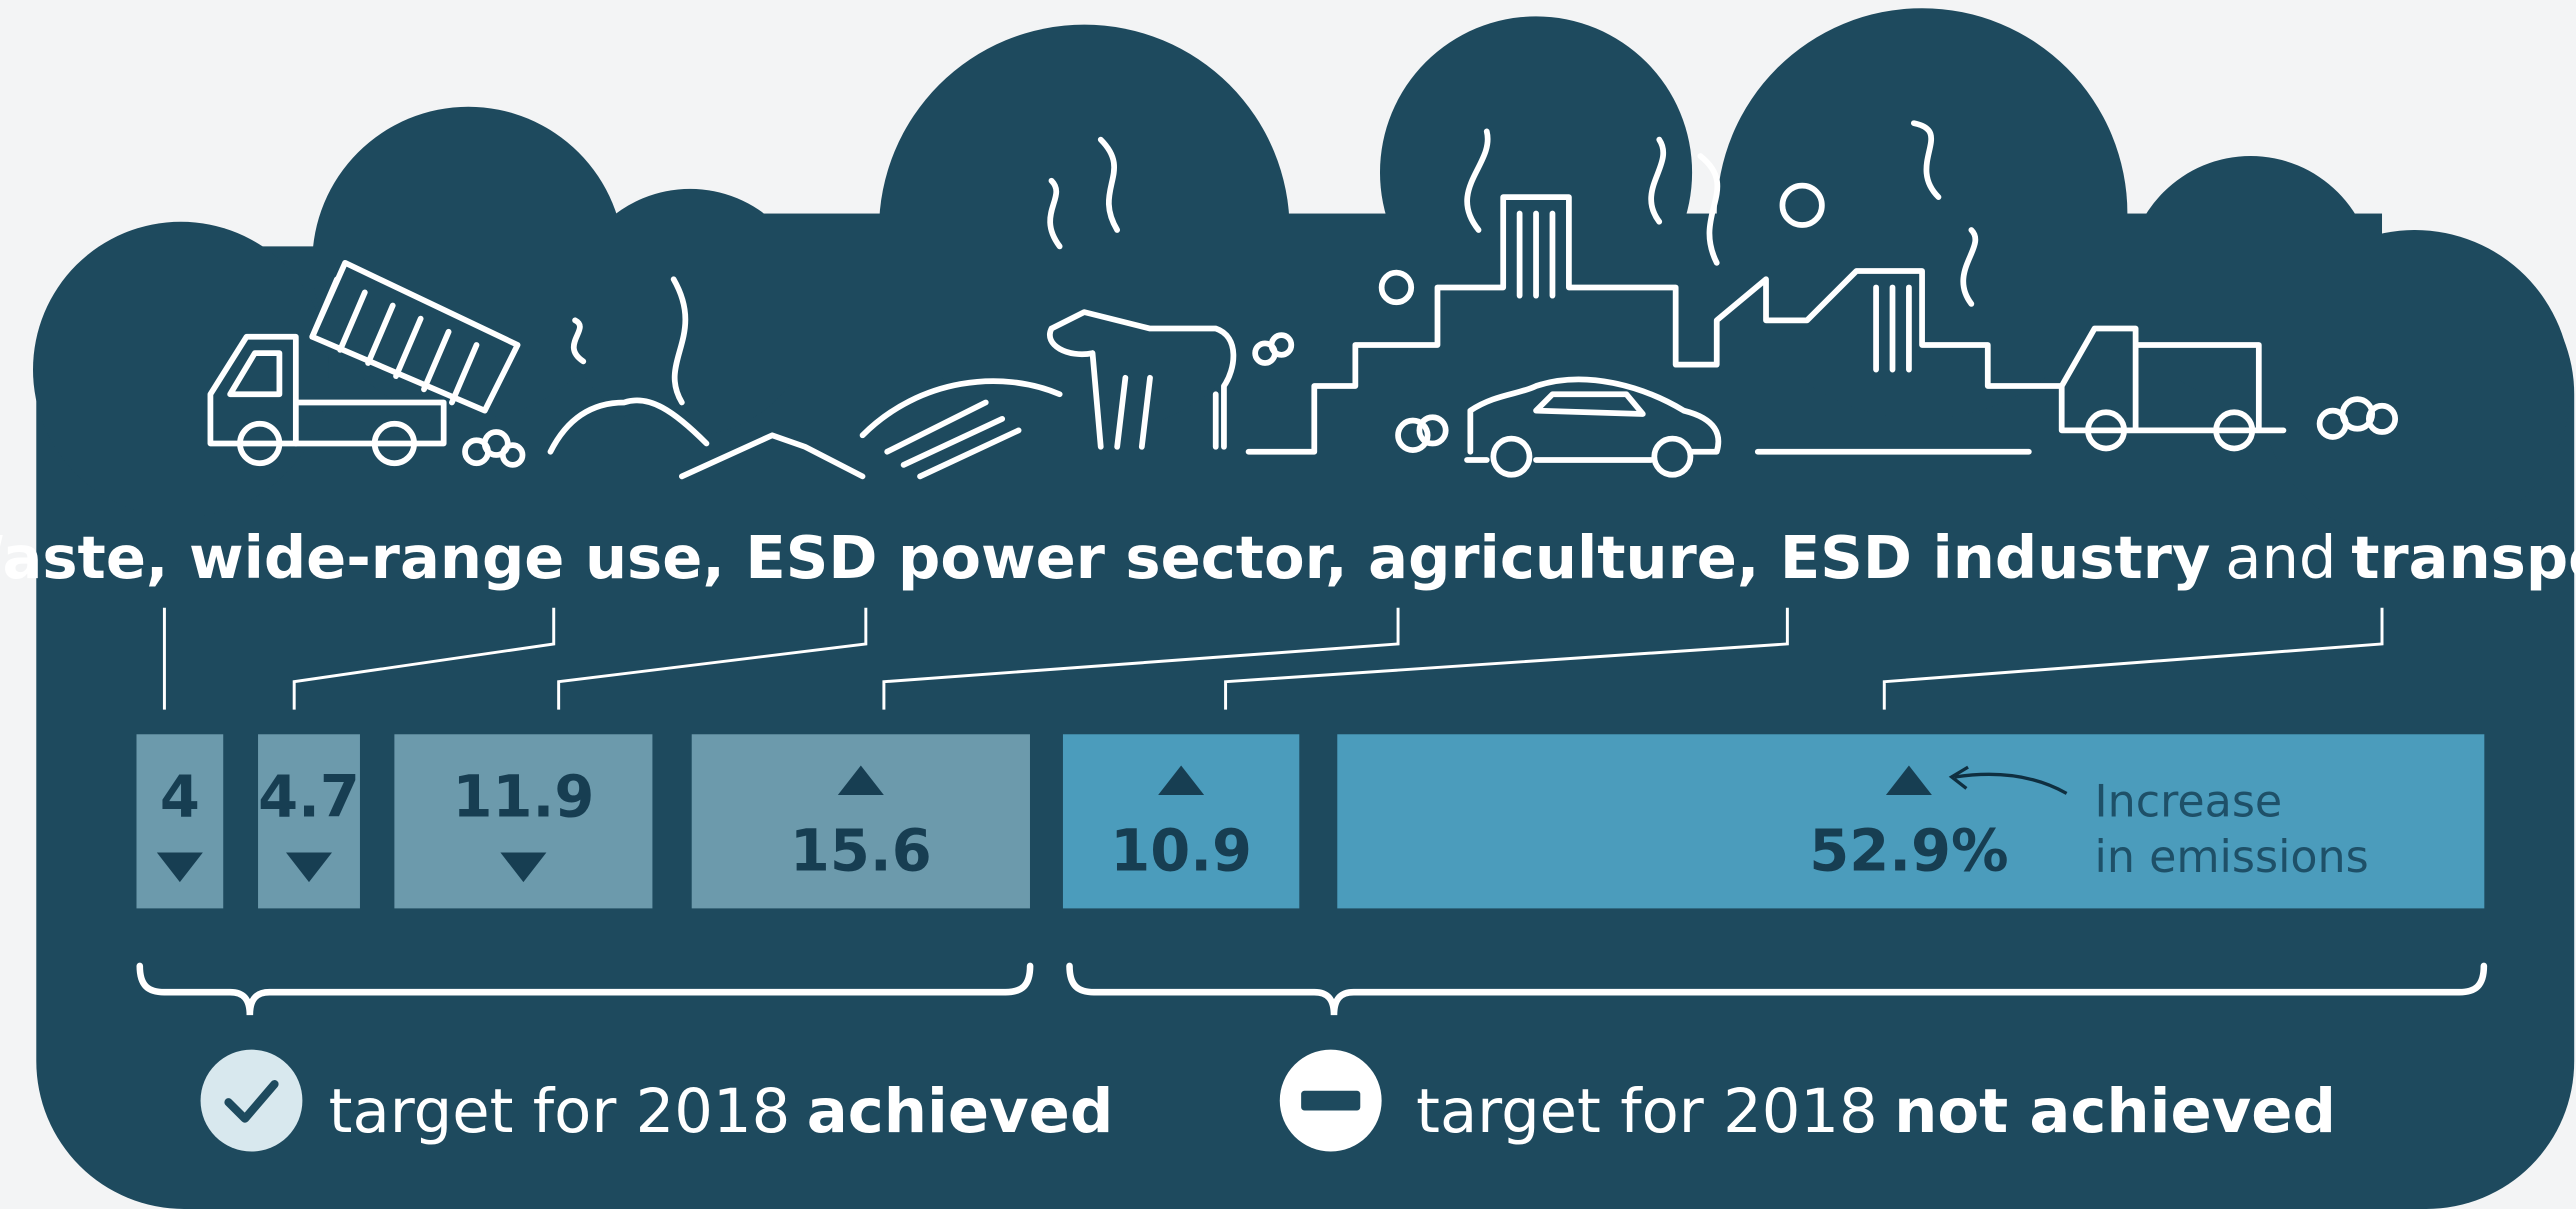  Describe the element at coordinates (1330, 1100) in the screenshot. I see `legend-not-achieved-icon` at that location.